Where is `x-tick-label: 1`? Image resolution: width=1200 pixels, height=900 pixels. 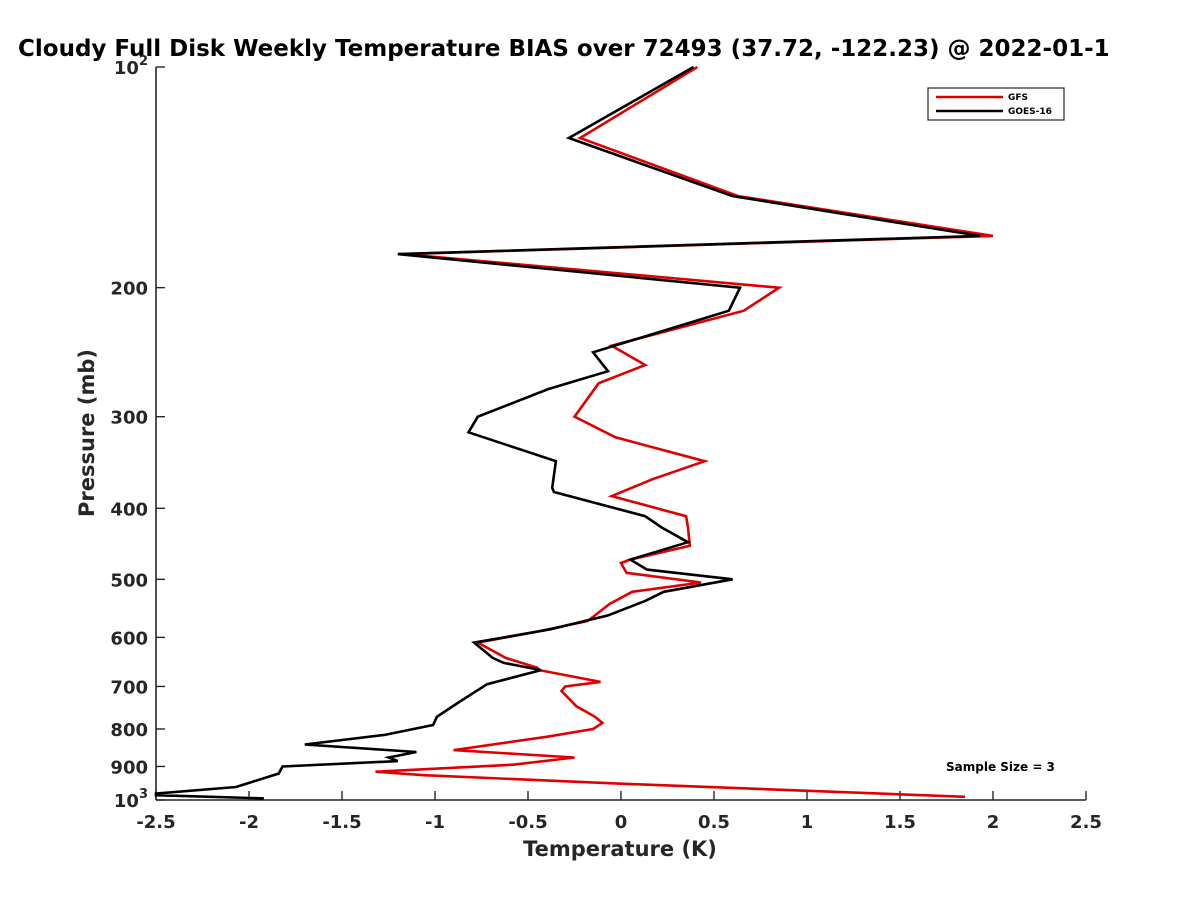
x-tick-label: 1 is located at coordinates (807, 822).